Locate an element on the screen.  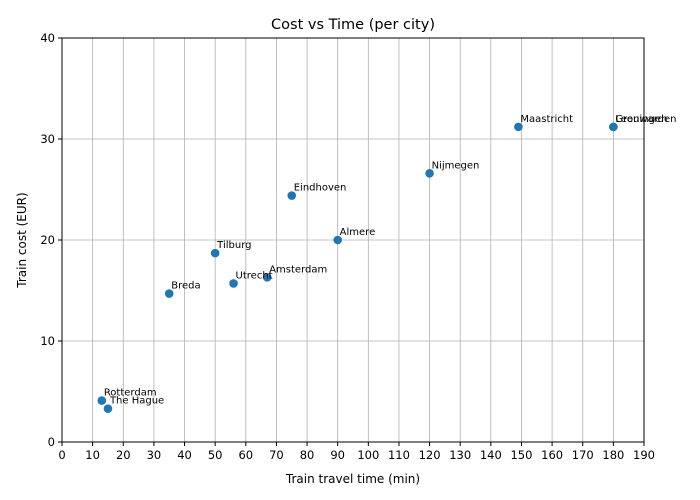
data-point-label: Maastricht is located at coordinates (546, 119).